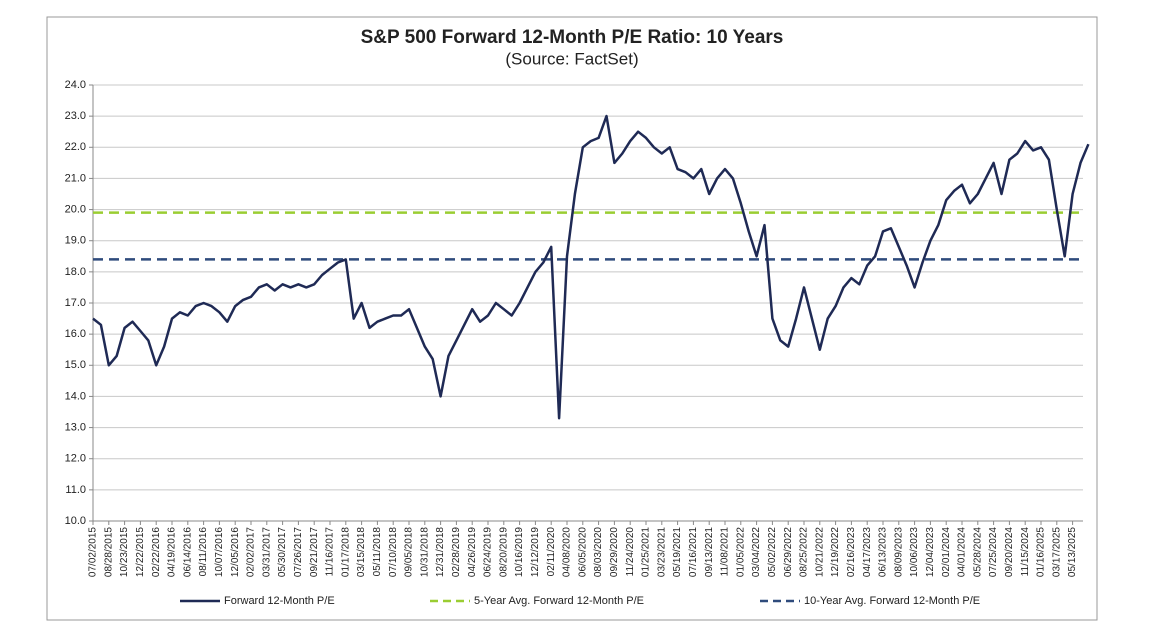 The height and width of the screenshot is (639, 1153). Describe the element at coordinates (519, 552) in the screenshot. I see `x-tick-label: 10/16/2019` at that location.